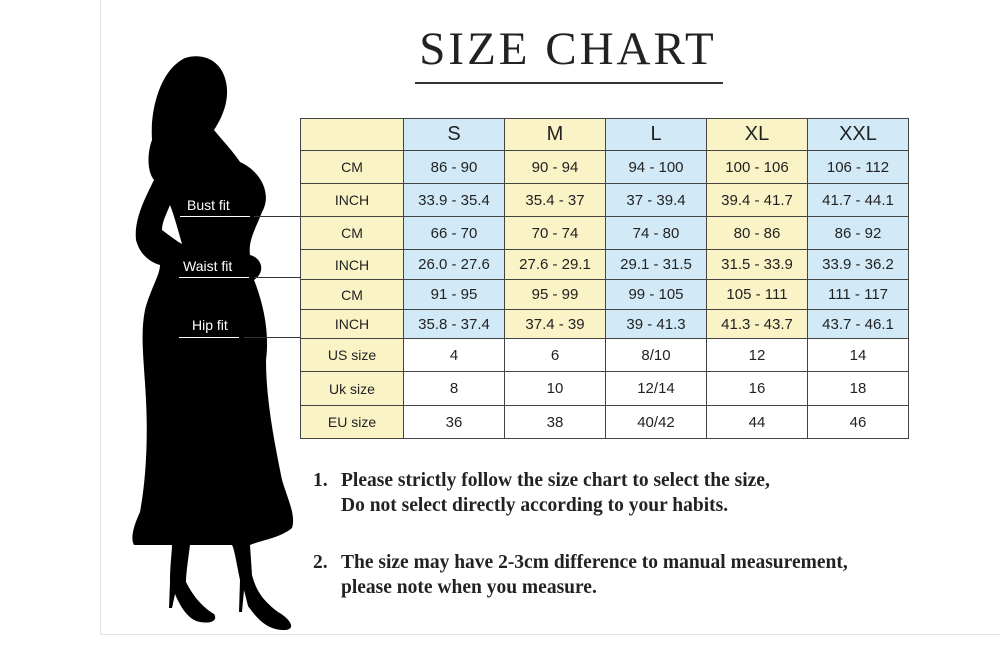  What do you see at coordinates (352, 422) in the screenshot?
I see `row-label: EU size` at bounding box center [352, 422].